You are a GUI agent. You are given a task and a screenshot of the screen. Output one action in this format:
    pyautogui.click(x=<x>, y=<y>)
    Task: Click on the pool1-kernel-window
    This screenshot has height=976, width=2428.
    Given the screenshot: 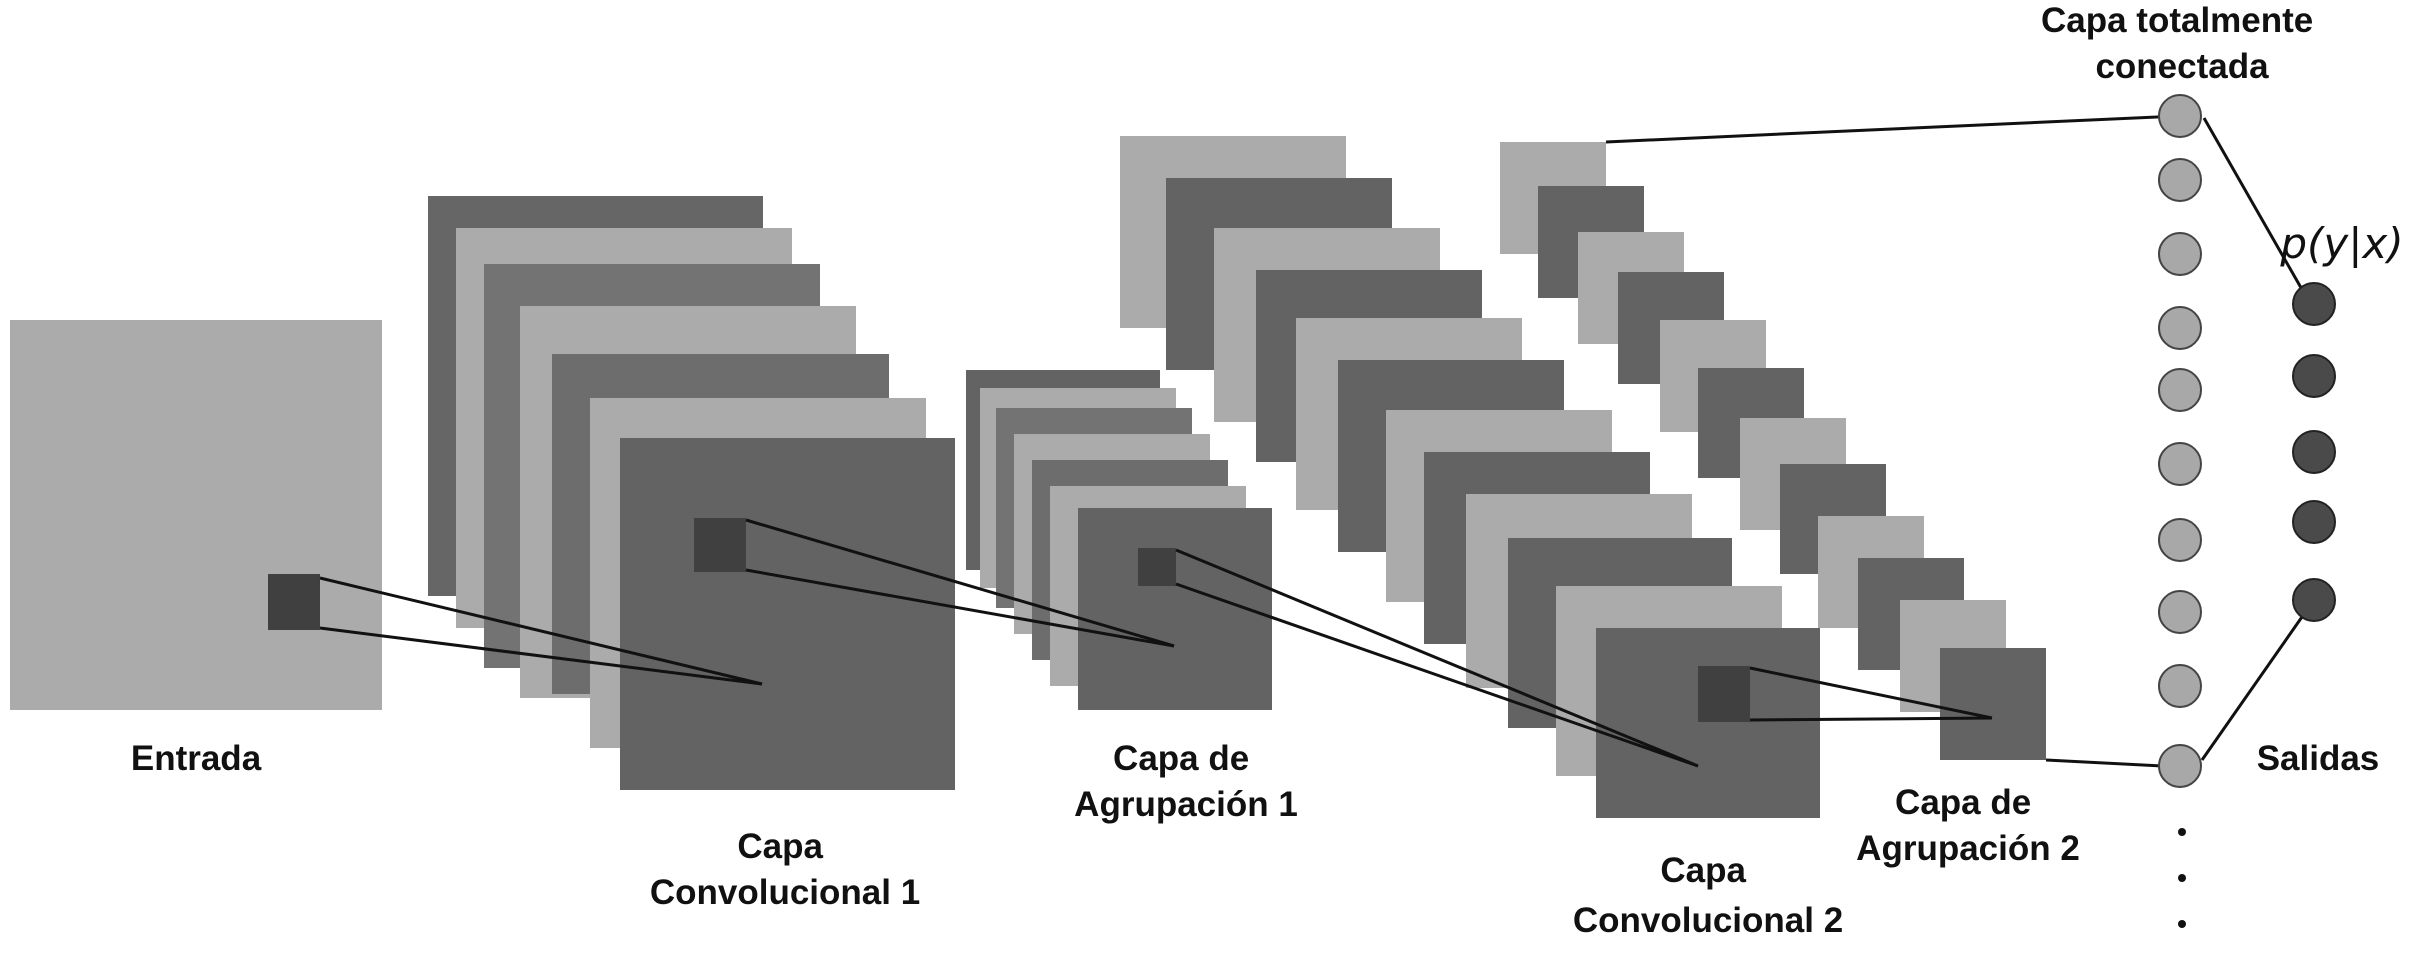 What is the action you would take?
    pyautogui.click(x=1157, y=567)
    